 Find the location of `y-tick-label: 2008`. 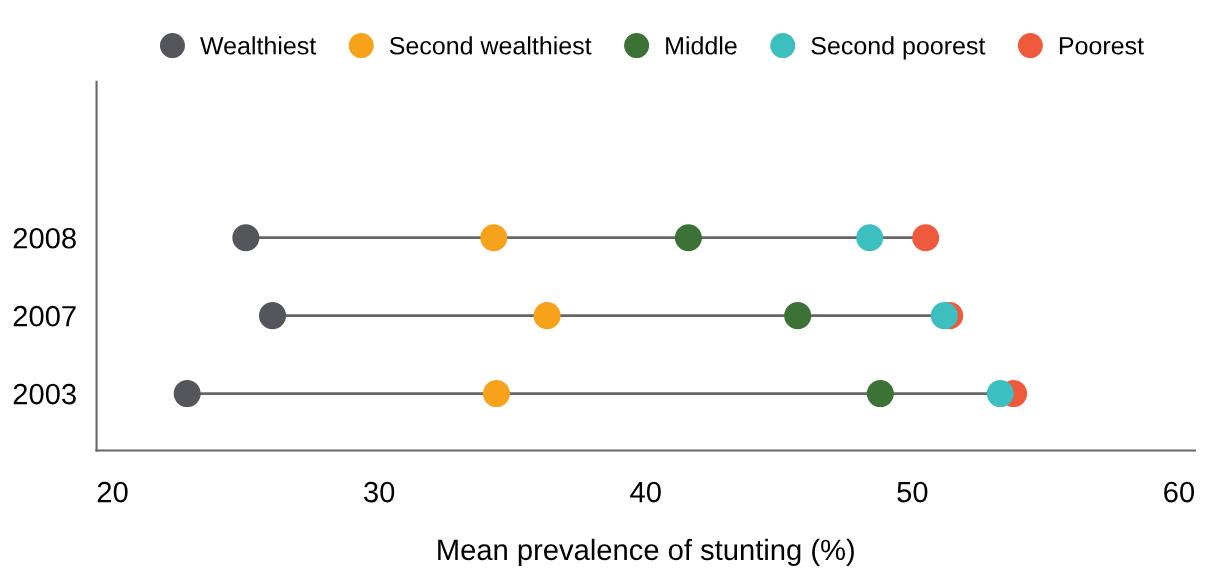

y-tick-label: 2008 is located at coordinates (44, 238).